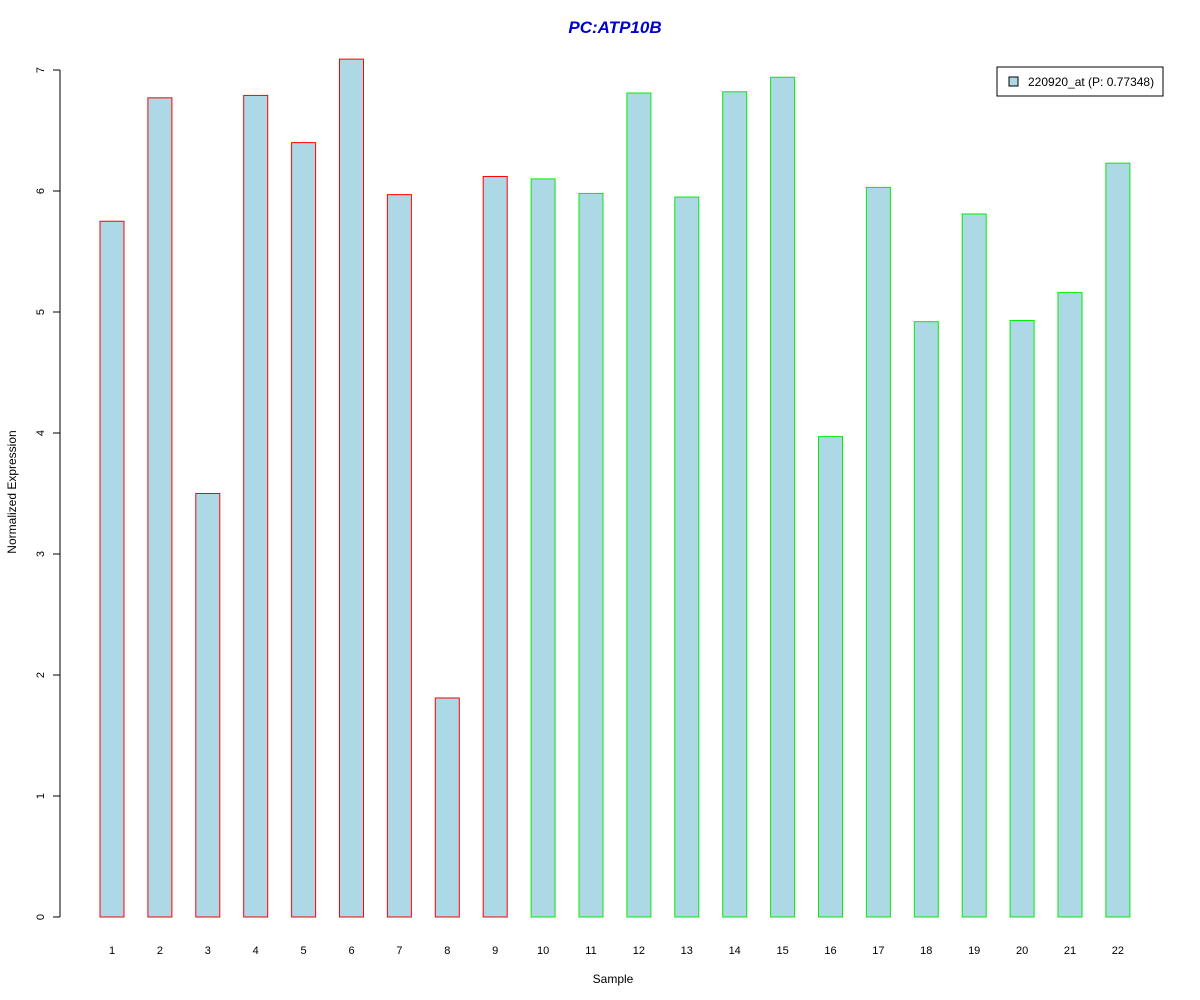  Describe the element at coordinates (48, 493) in the screenshot. I see `y-axis: 0 1 2 3 4 5 6 7` at that location.